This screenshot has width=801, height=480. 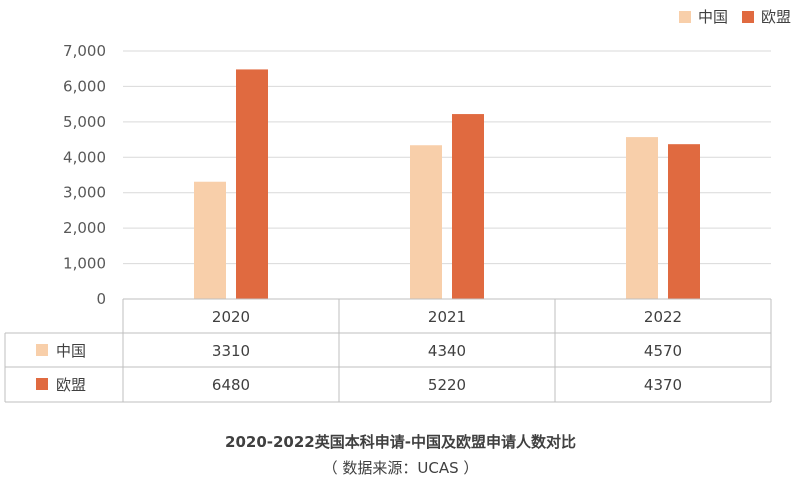 What do you see at coordinates (400, 442) in the screenshot?
I see `chart-title: 2020-2022英国本科申请-中国及欧盟申请人数对比` at bounding box center [400, 442].